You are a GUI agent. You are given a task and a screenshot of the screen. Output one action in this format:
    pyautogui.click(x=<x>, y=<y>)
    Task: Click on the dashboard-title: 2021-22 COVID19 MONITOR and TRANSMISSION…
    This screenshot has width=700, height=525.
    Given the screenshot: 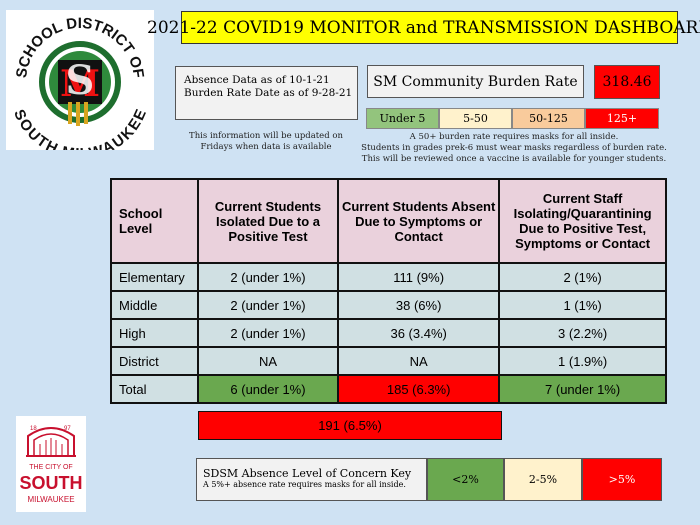 What is the action you would take?
    pyautogui.click(x=423, y=27)
    